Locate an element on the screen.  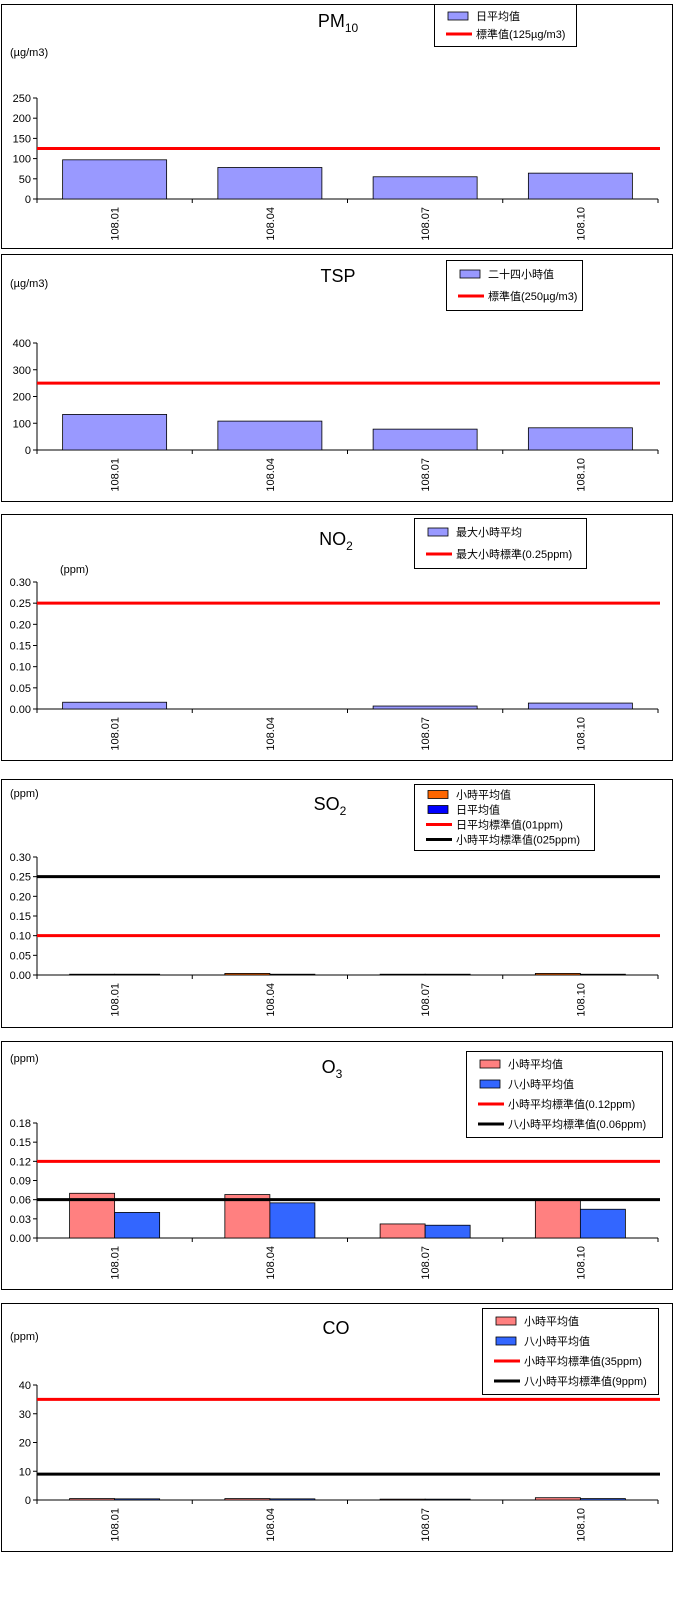
y-tick-label: 0.06 is located at coordinates (20, 1201).